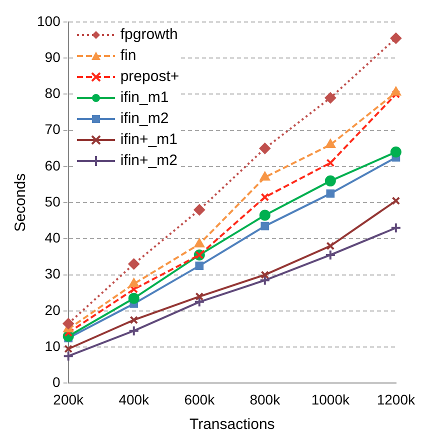 This screenshot has height=447, width=426. What do you see at coordinates (56, 382) in the screenshot?
I see `y-tick-label: 0` at bounding box center [56, 382].